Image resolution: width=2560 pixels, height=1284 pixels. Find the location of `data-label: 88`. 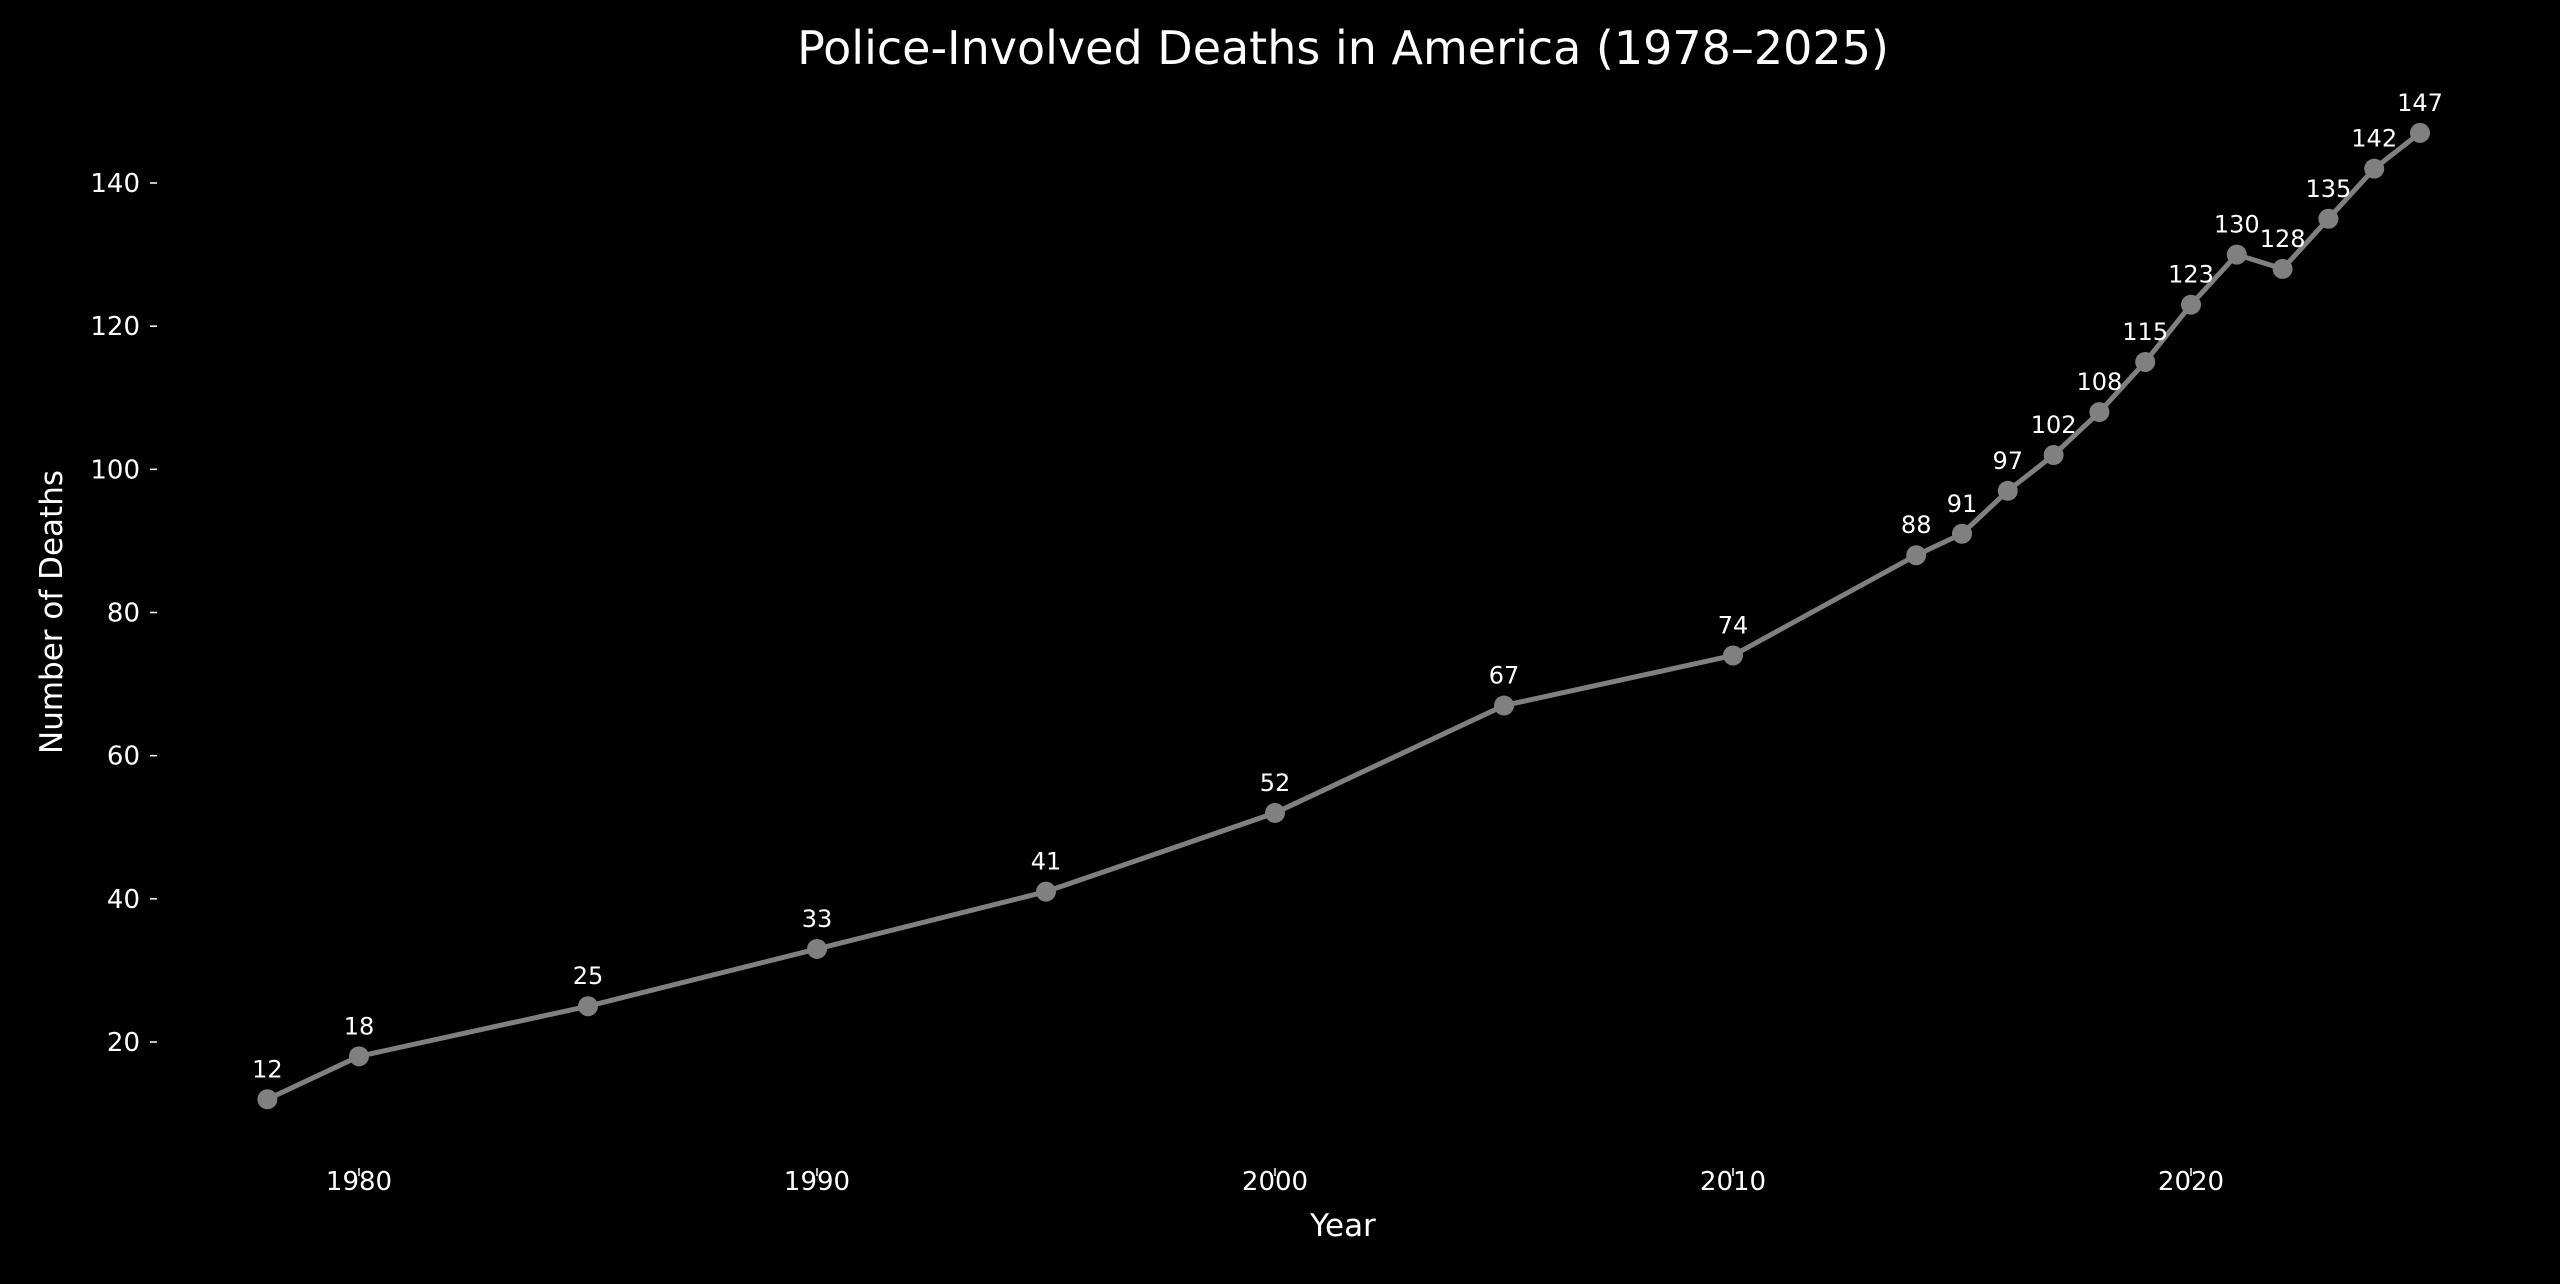

data-label: 88 is located at coordinates (1916, 525).